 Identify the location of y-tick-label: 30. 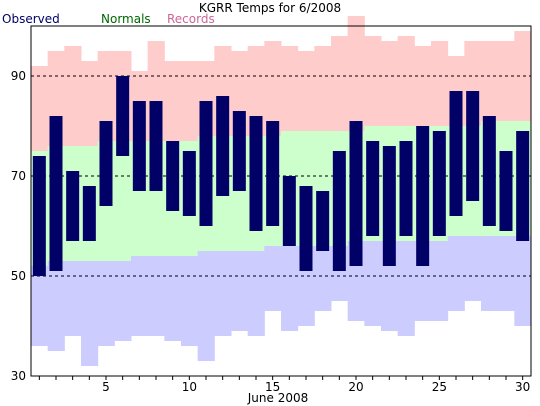
(18, 376).